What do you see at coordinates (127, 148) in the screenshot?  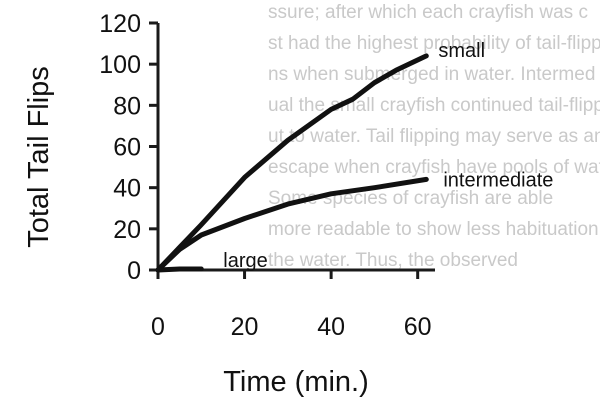 I see `y-tick-label: 60` at bounding box center [127, 148].